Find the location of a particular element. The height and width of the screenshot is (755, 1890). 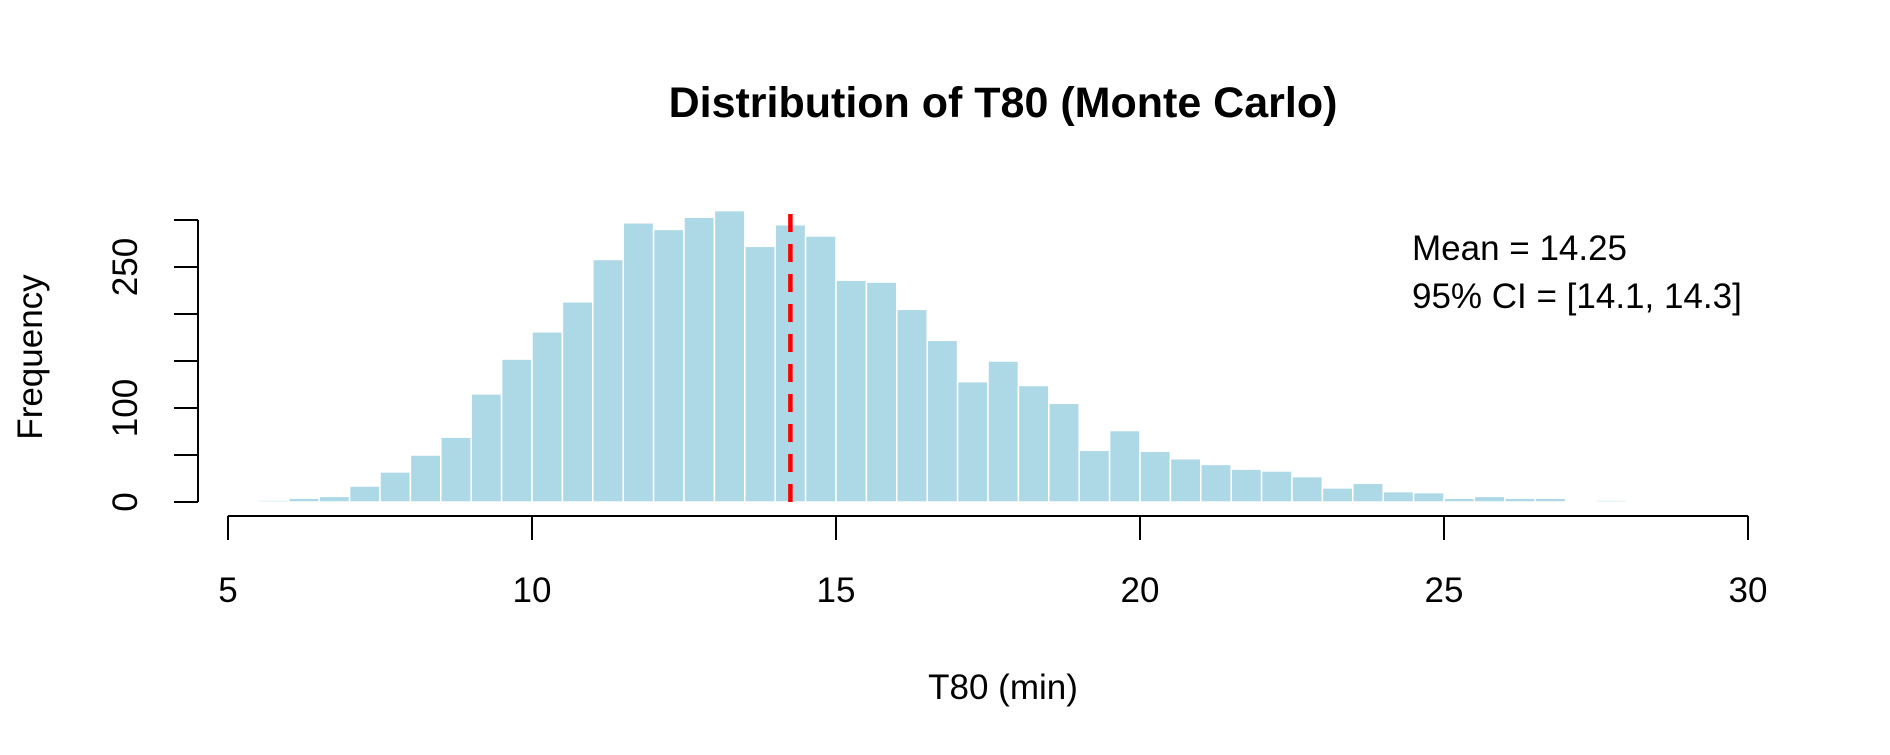

mean-annotation: Mean = 14.25 is located at coordinates (1519, 248).